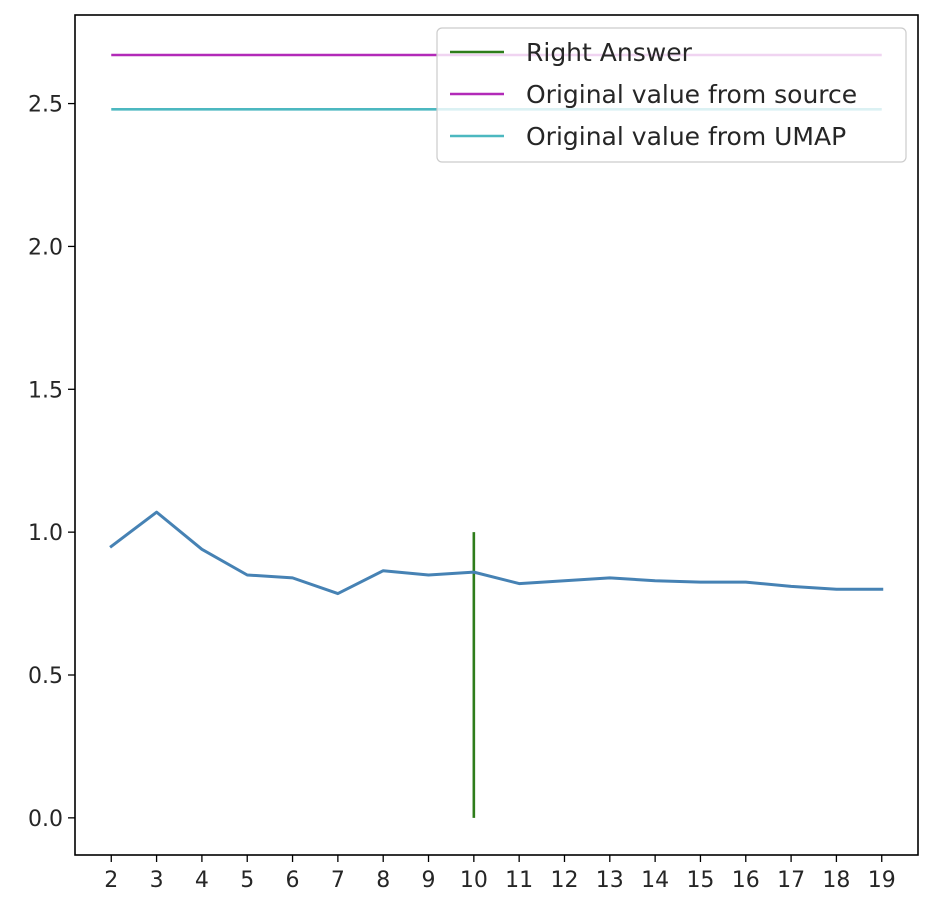 The height and width of the screenshot is (916, 940). Describe the element at coordinates (45, 819) in the screenshot. I see `y-tick-label: 0.0` at that location.